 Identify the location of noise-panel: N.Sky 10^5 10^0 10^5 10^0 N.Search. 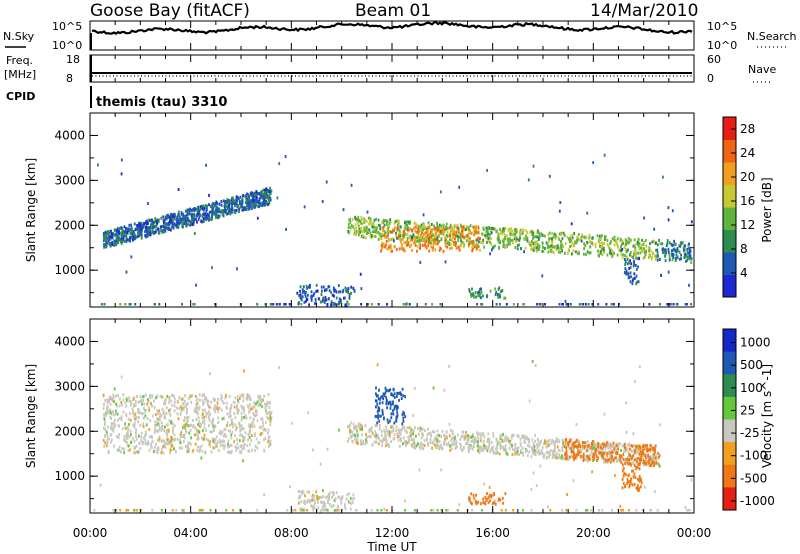
(400, 36).